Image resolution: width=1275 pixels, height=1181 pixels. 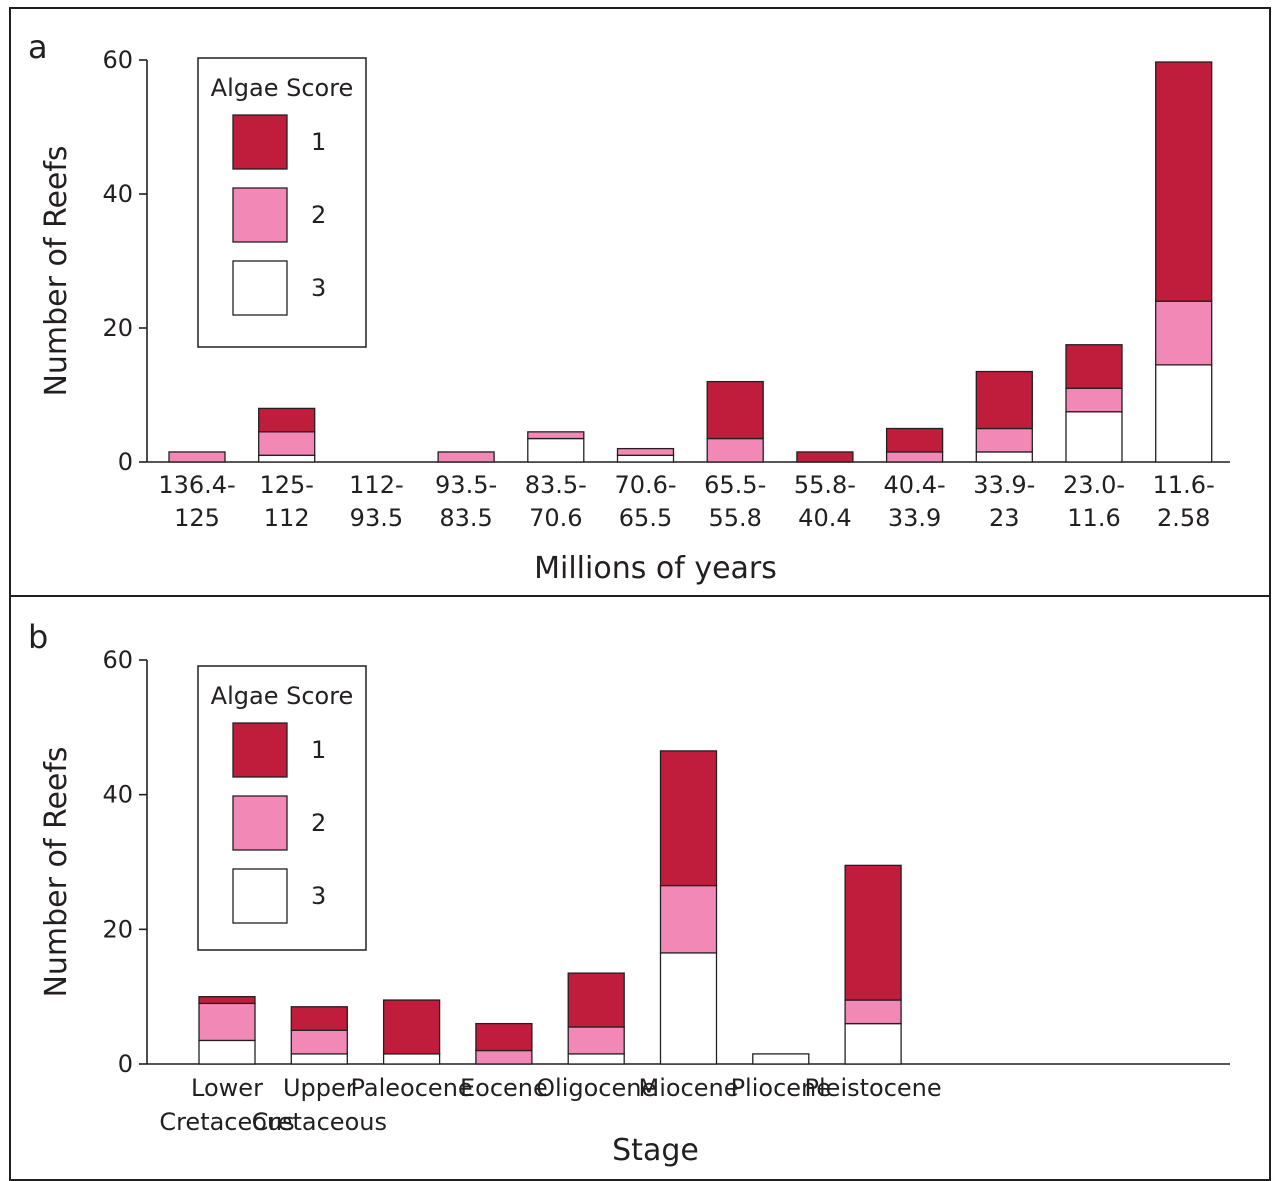 What do you see at coordinates (1183, 518) in the screenshot?
I see `x-tick-label: 2.58` at bounding box center [1183, 518].